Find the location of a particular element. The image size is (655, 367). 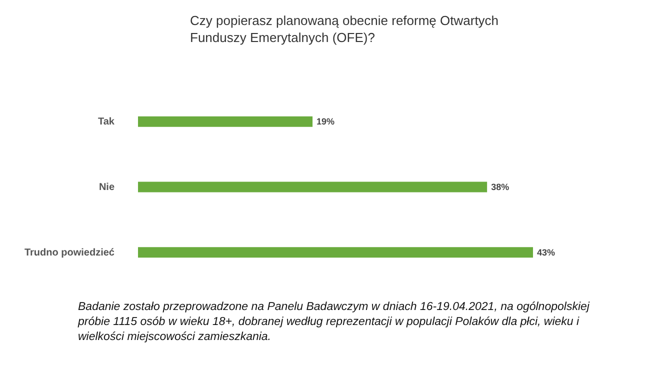

data-label: 43% is located at coordinates (546, 252).